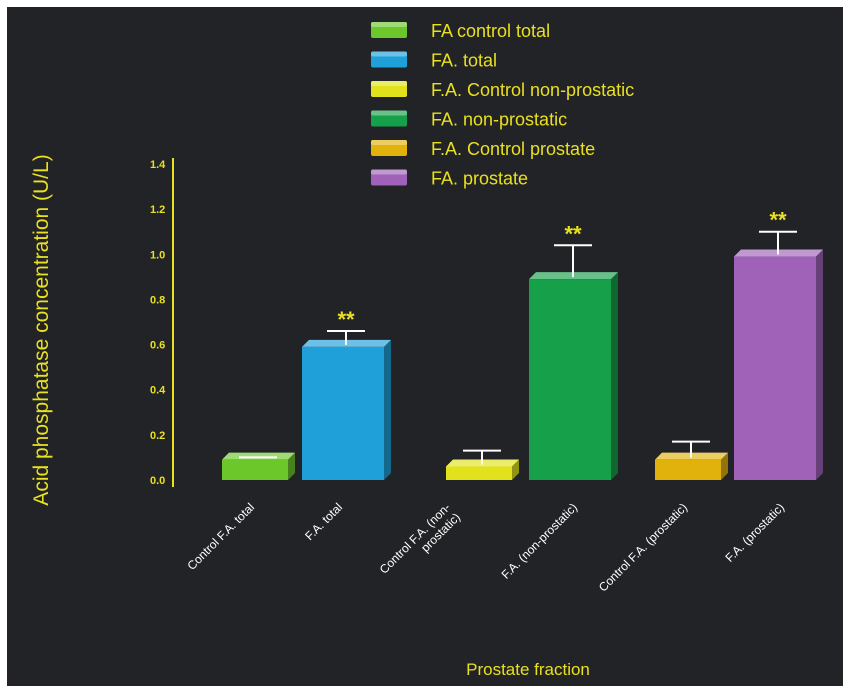 The image size is (848, 689). What do you see at coordinates (157, 346) in the screenshot?
I see `y-tick-label: 0.6` at bounding box center [157, 346].